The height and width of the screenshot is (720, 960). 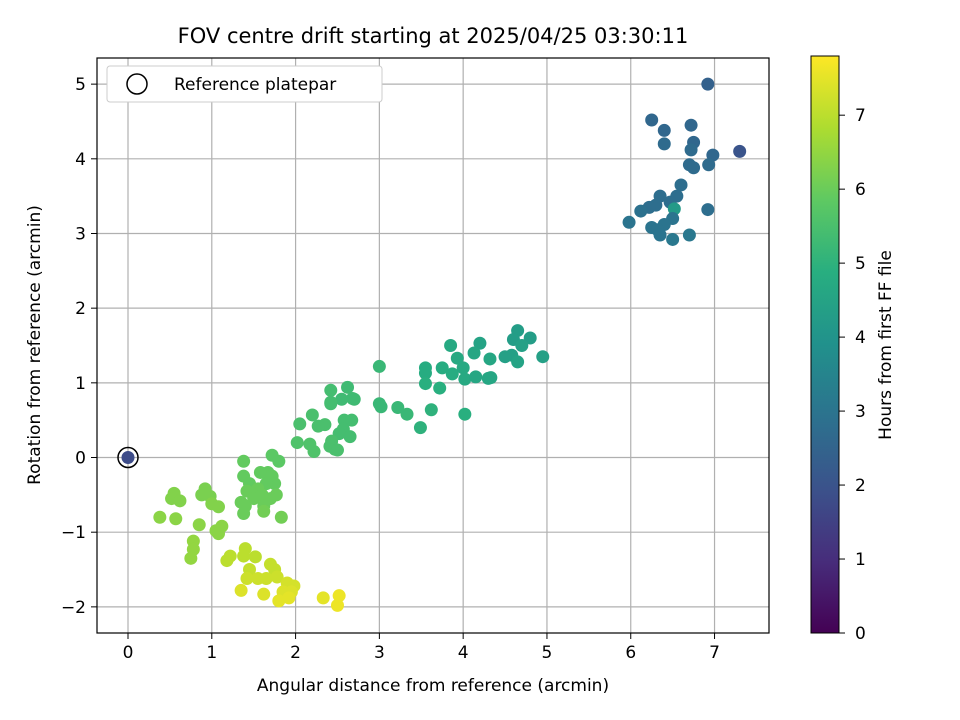 What do you see at coordinates (80, 384) in the screenshot?
I see `y-tick-label: 1` at bounding box center [80, 384].